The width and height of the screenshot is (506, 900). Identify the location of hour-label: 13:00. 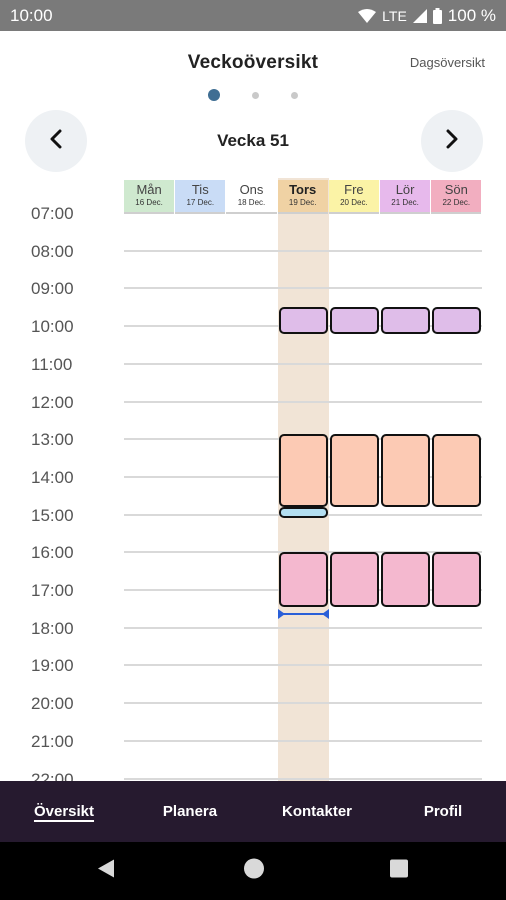
(52, 440).